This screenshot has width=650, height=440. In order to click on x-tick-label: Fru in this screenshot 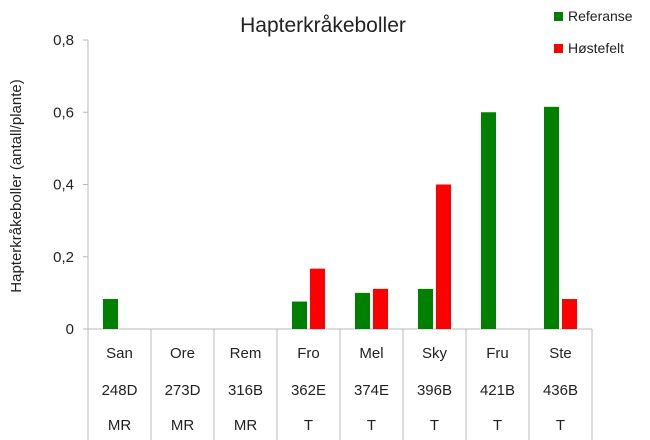, I will do `click(497, 353)`.